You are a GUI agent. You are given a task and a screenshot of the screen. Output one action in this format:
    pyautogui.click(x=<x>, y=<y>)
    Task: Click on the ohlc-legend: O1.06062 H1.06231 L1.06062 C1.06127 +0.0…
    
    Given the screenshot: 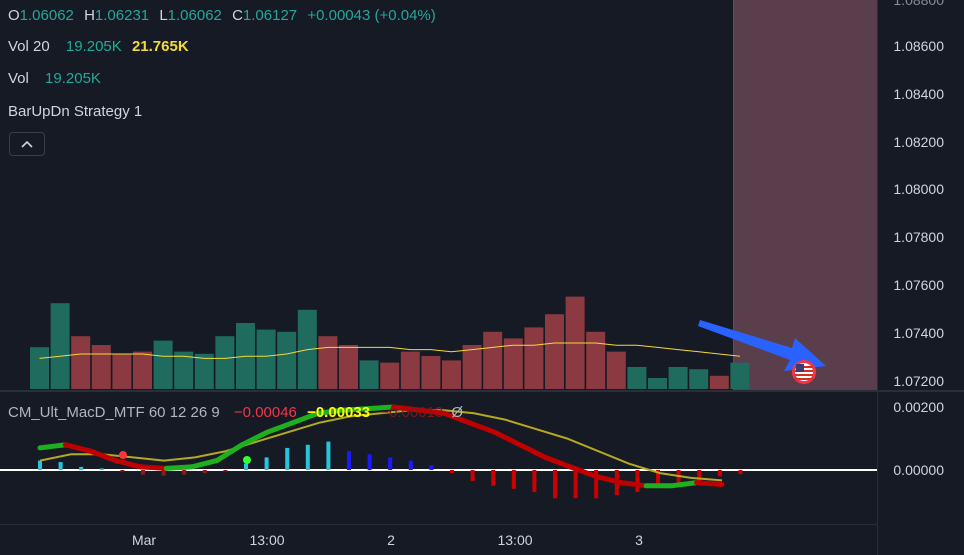 What is the action you would take?
    pyautogui.click(x=225, y=16)
    